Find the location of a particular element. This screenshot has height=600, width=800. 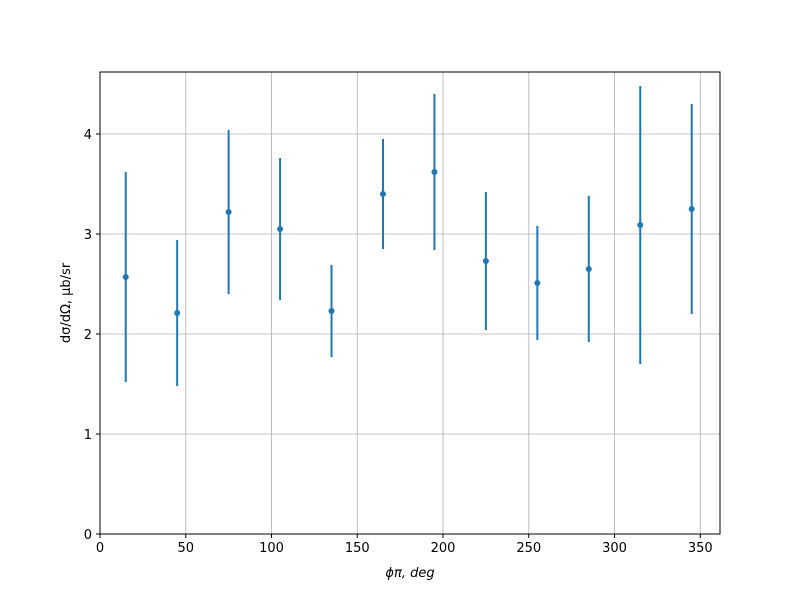

y-axis-label: dσ/dΩ, μb/sr is located at coordinates (66, 302).